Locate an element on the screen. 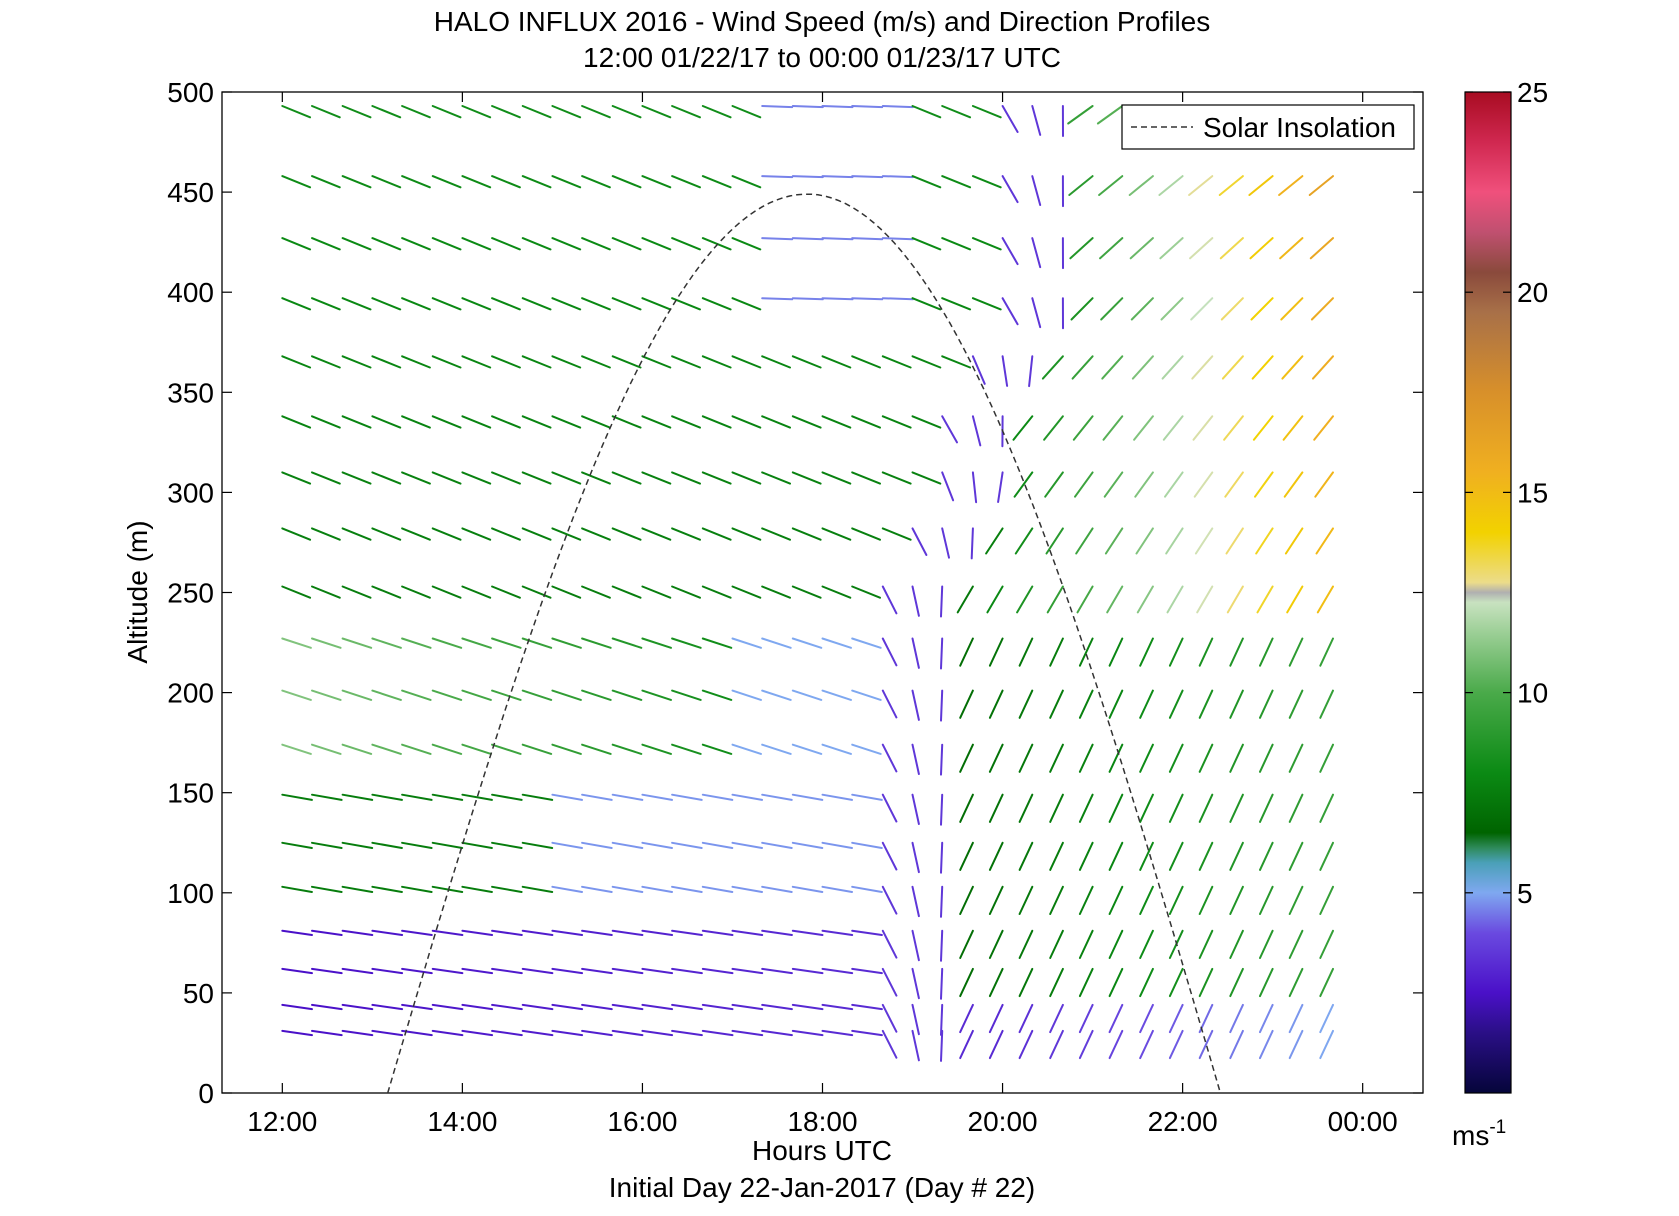 The image size is (1679, 1216). colorbar-unit-label: ms-1 is located at coordinates (1479, 1134).